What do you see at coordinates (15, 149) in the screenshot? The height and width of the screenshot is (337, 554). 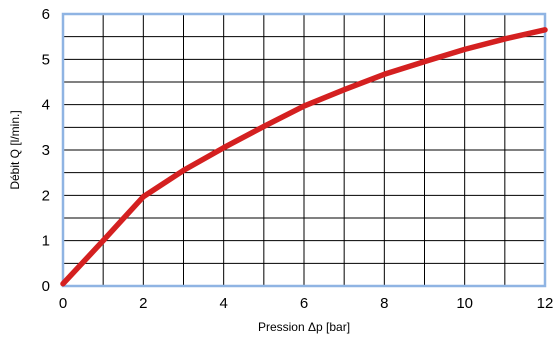 I see `y-axis-label: Débit Q [l/min.]` at bounding box center [15, 149].